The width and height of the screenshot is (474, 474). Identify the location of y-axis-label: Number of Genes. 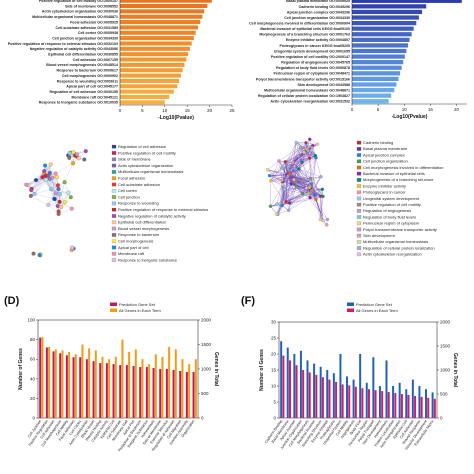
(21, 369).